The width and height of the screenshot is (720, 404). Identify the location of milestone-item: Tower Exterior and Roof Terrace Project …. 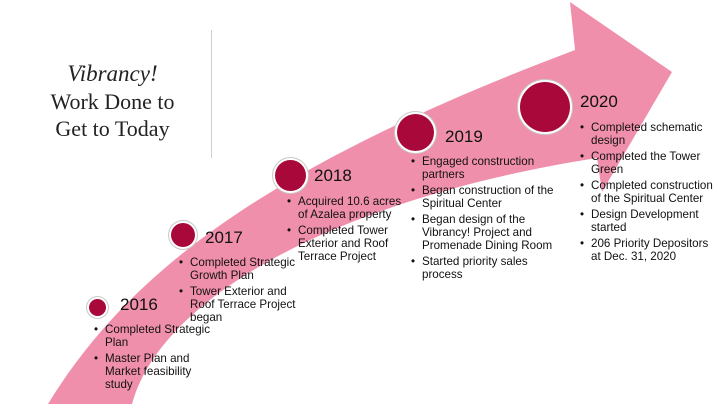
(240, 304).